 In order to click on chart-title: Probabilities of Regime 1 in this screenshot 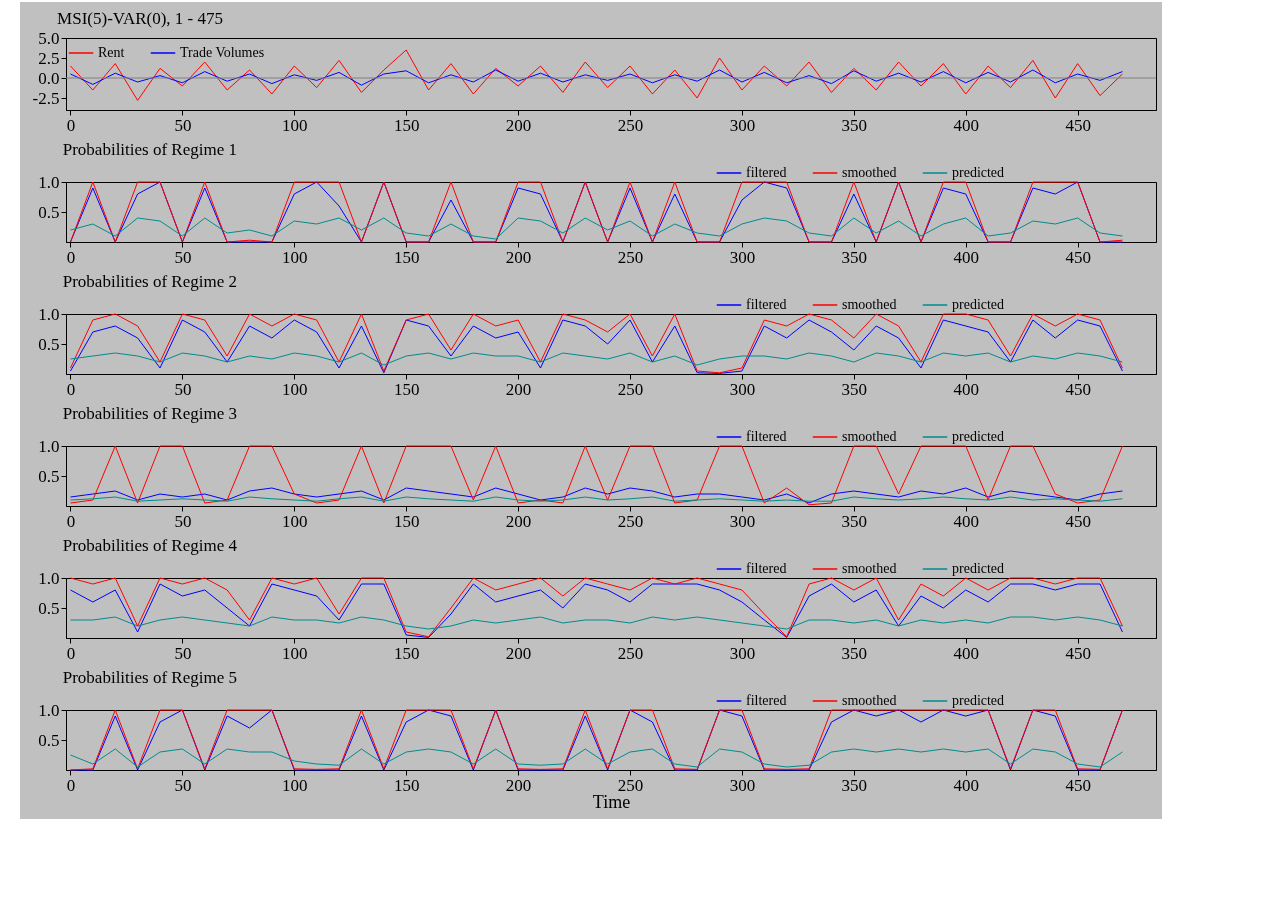, I will do `click(149, 149)`.